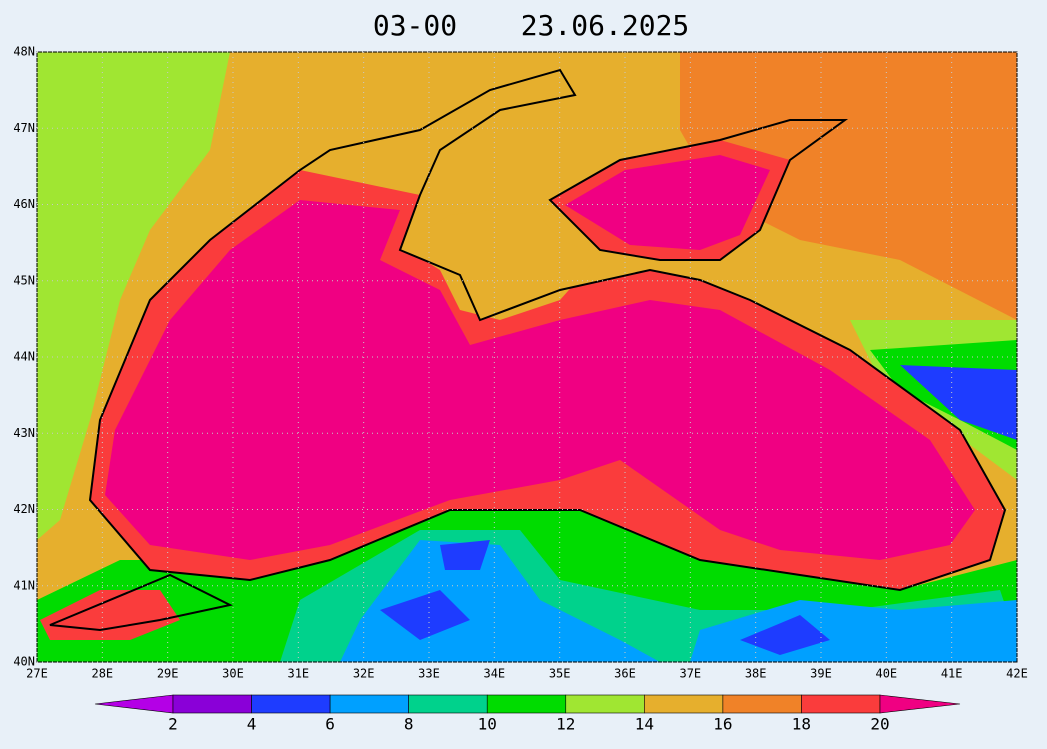 This screenshot has width=1047, height=749. Describe the element at coordinates (560, 674) in the screenshot. I see `lon-tick-label: 35E` at that location.